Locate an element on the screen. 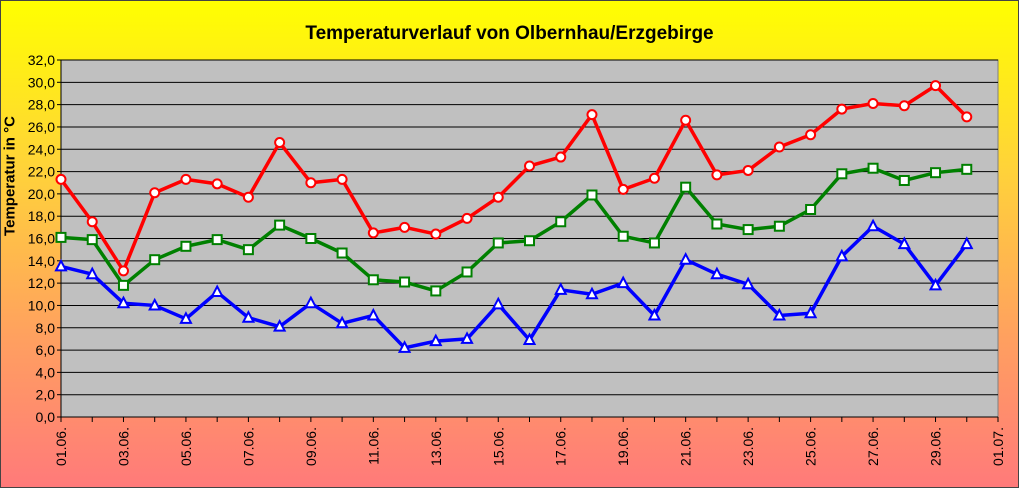  y-tick-label: 16,0 is located at coordinates (41, 239).